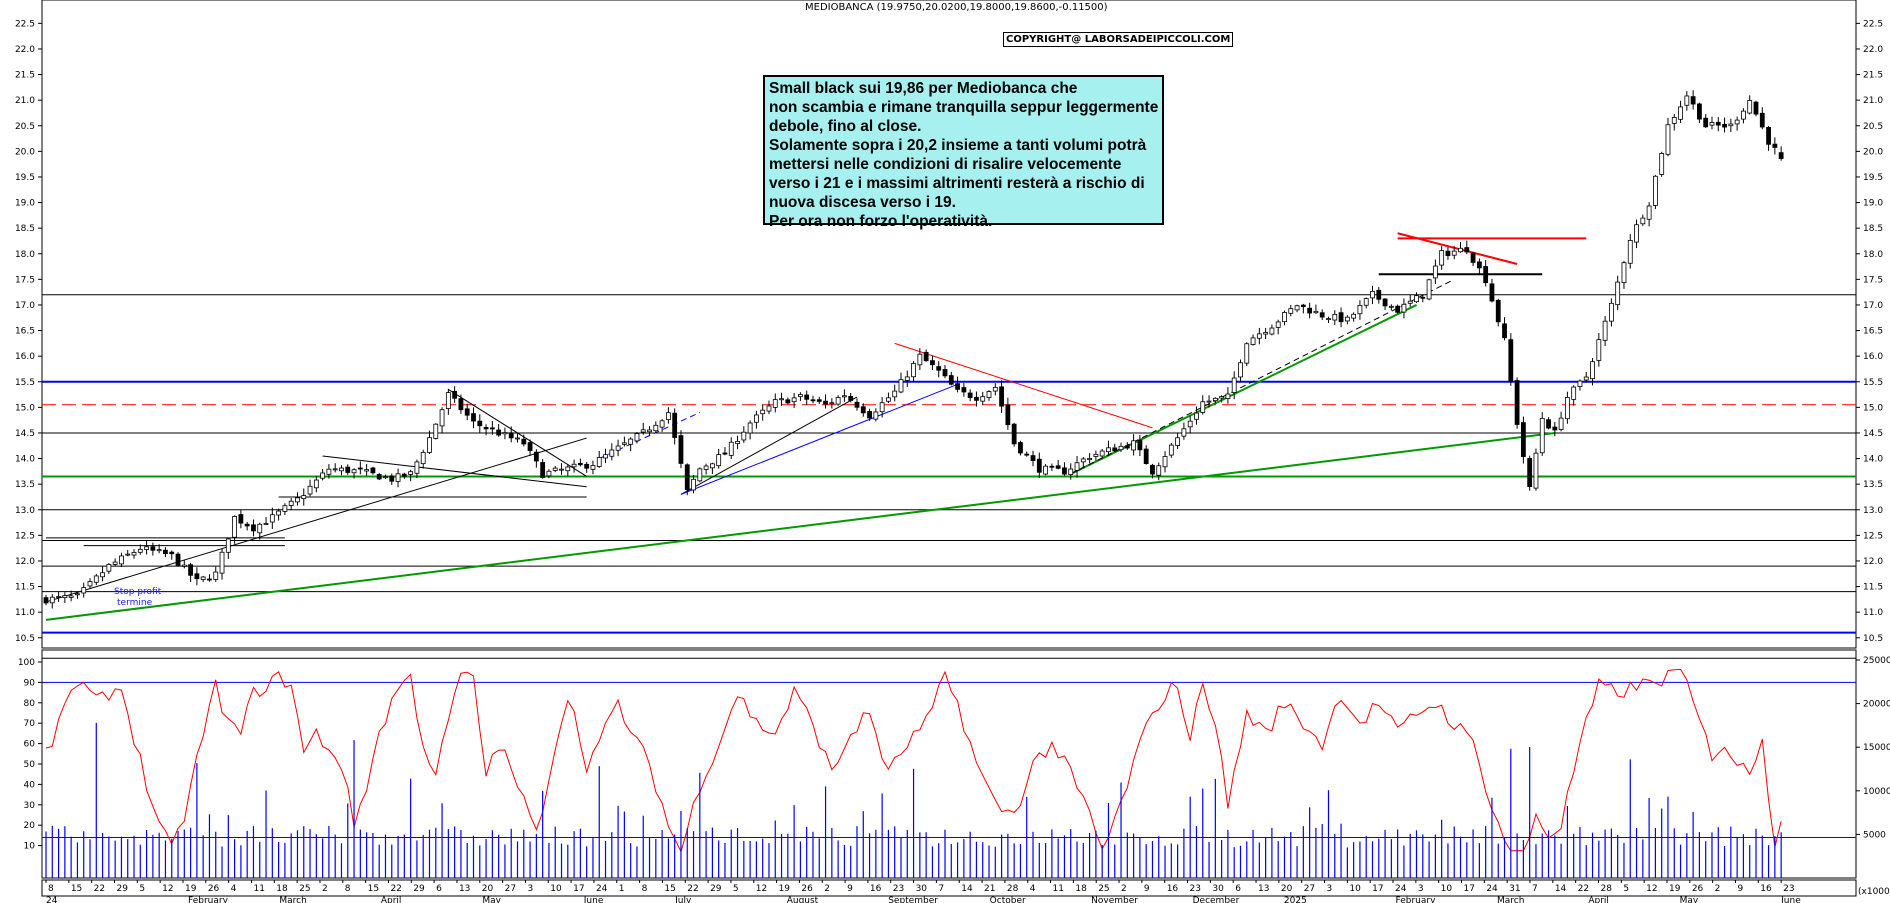 This screenshot has width=1890, height=903. What do you see at coordinates (803, 899) in the screenshot?
I see `month-label: August` at bounding box center [803, 899].